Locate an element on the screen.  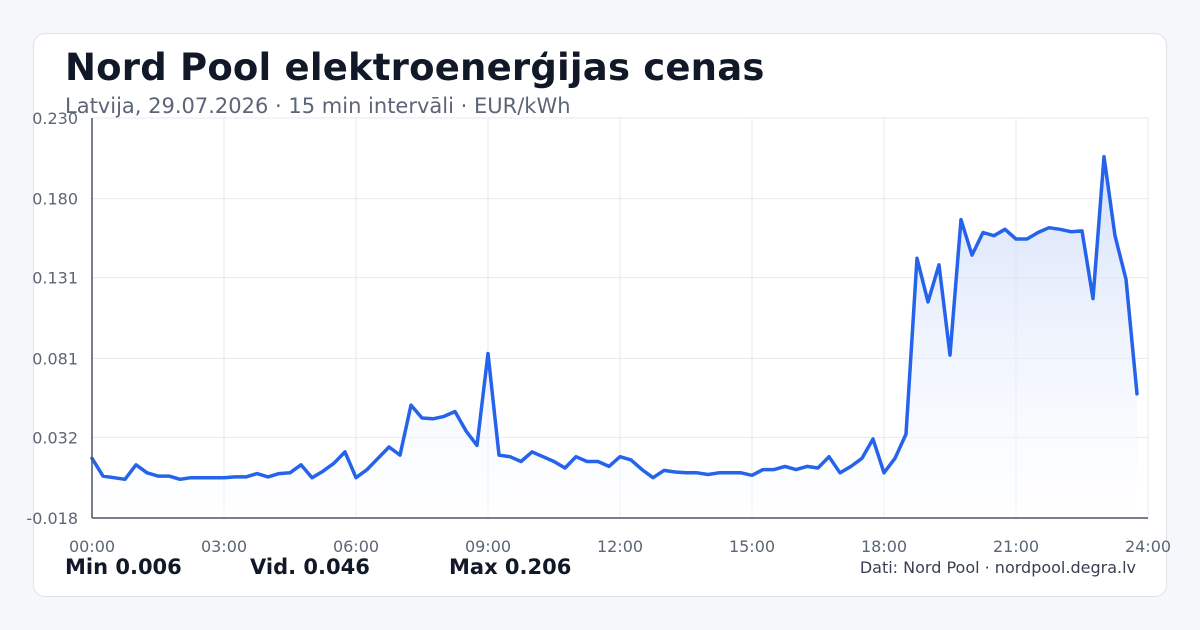
page-title: Nord Pool elektroenerģijas cenas is located at coordinates (415, 67).